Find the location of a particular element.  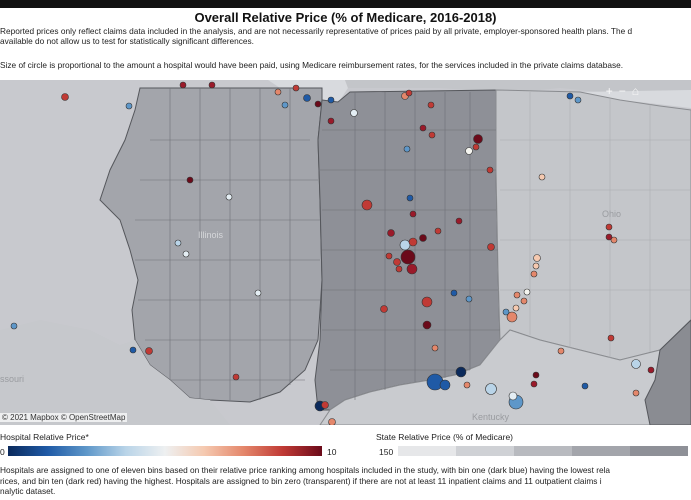

state-scale-step is located at coordinates (659, 451).